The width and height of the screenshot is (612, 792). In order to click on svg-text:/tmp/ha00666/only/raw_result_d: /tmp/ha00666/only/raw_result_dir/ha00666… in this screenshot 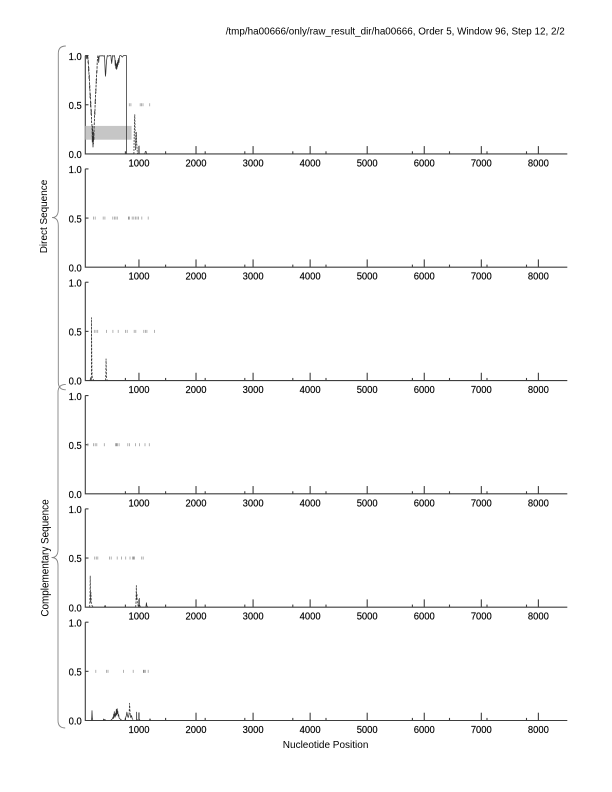, I will do `click(395, 31)`.